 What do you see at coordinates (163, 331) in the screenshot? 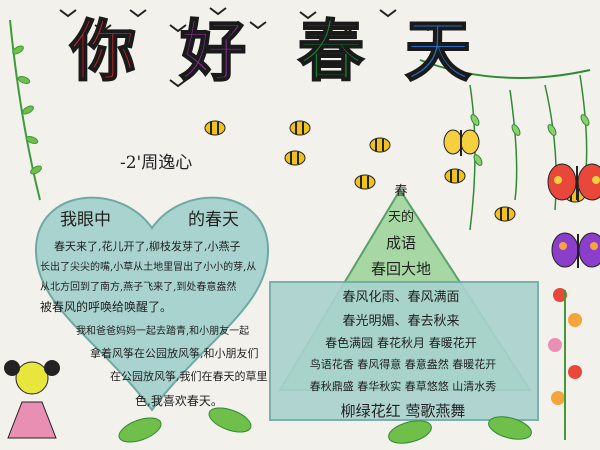
I see `heart-line: 我和爸爸妈妈一起去踏青,和小朋友一起` at bounding box center [163, 331].